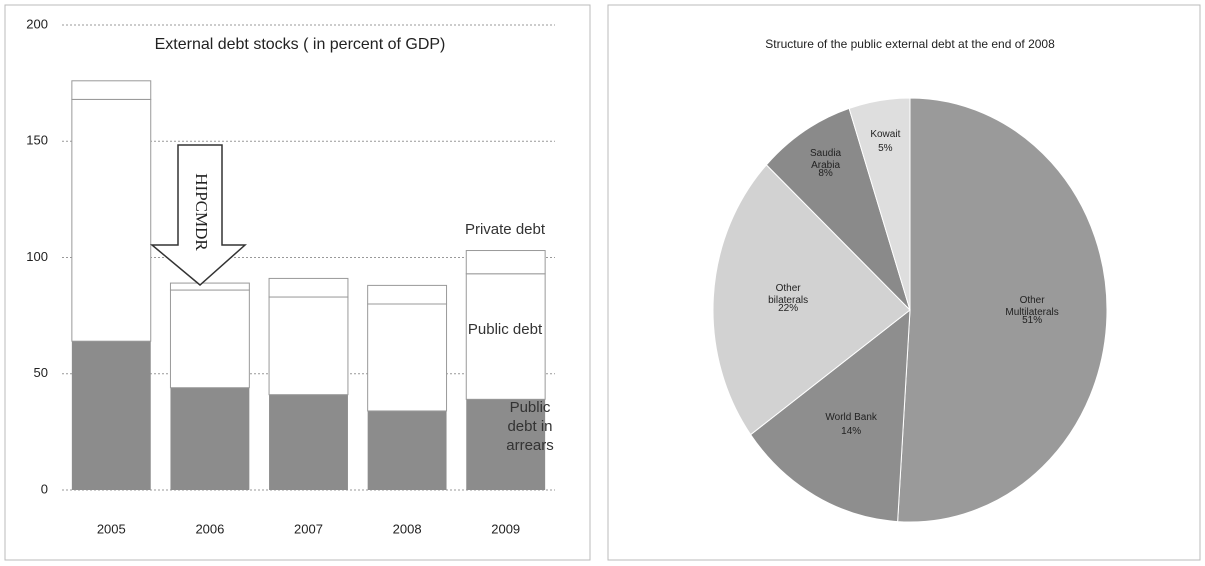 The height and width of the screenshot is (566, 1205). I want to click on slice-label: Saudia Arabia, so click(825, 159).